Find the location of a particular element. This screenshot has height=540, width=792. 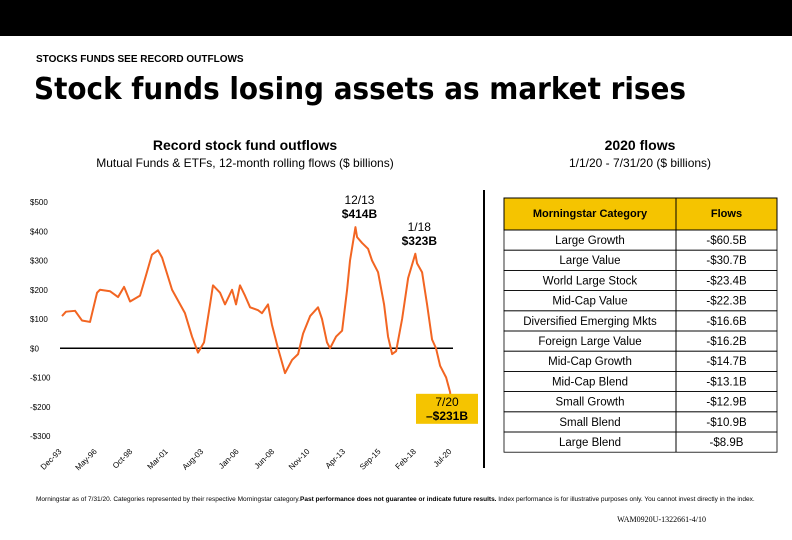

table-cell: -$14.7B is located at coordinates (726, 362).